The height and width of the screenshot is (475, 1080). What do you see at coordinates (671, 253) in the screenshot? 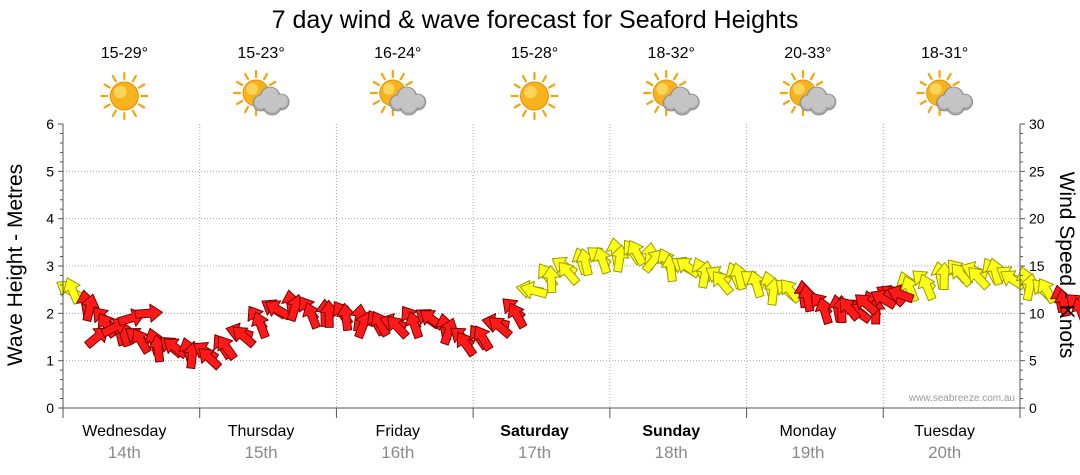
I see `day-sunday: 18-32° Sunday 18th` at bounding box center [671, 253].